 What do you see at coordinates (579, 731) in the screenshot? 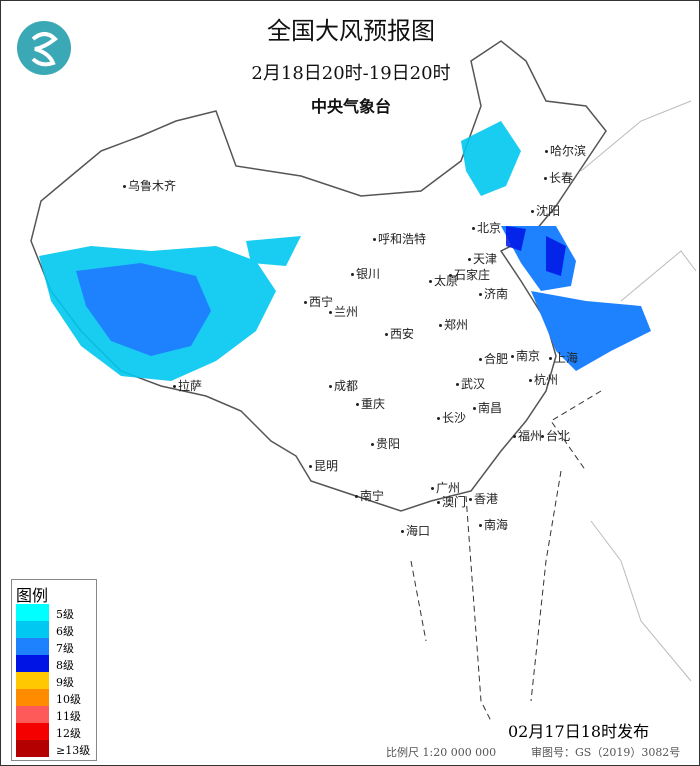
I see `issue-time: 02月17日18时发布` at bounding box center [579, 731].